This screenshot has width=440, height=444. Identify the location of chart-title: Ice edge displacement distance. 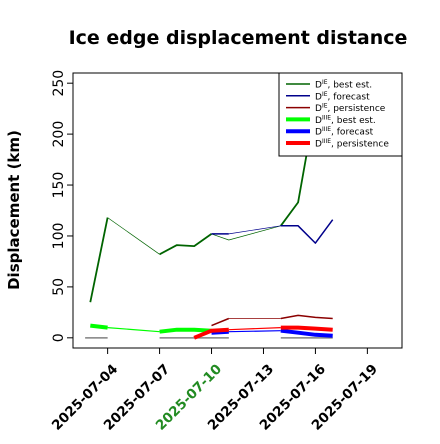
(238, 38).